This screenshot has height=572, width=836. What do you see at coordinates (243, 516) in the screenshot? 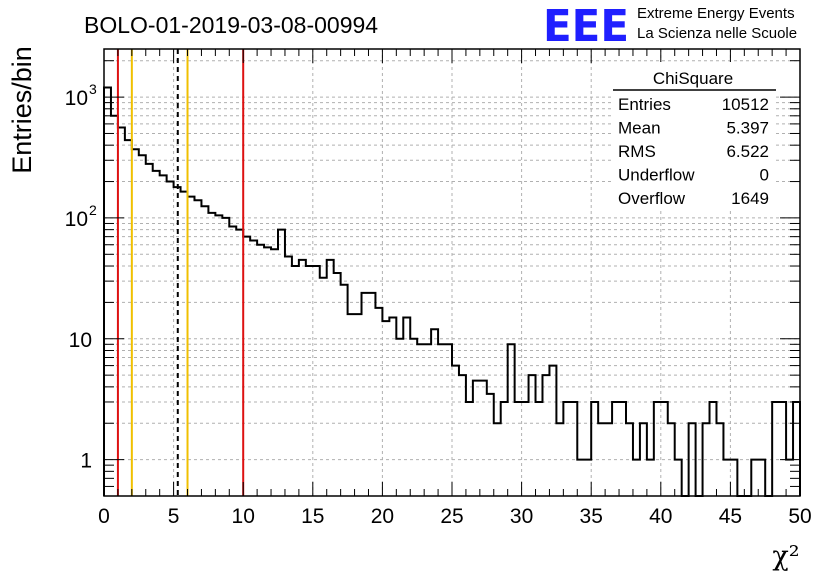
I see `x-tick-label: 10` at bounding box center [243, 516].